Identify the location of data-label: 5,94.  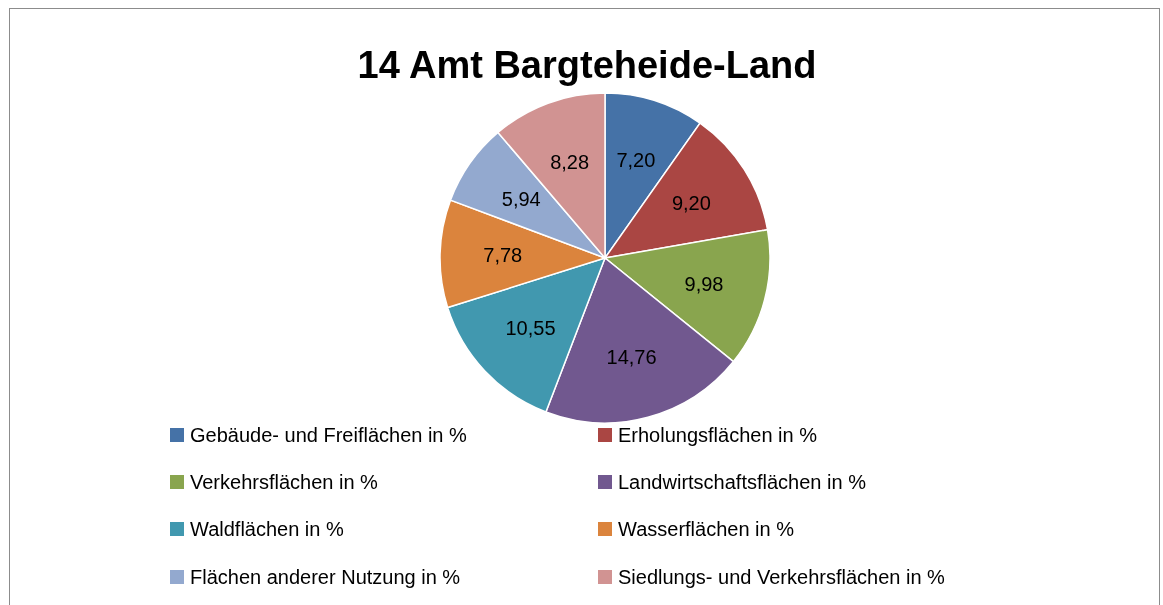
(521, 199).